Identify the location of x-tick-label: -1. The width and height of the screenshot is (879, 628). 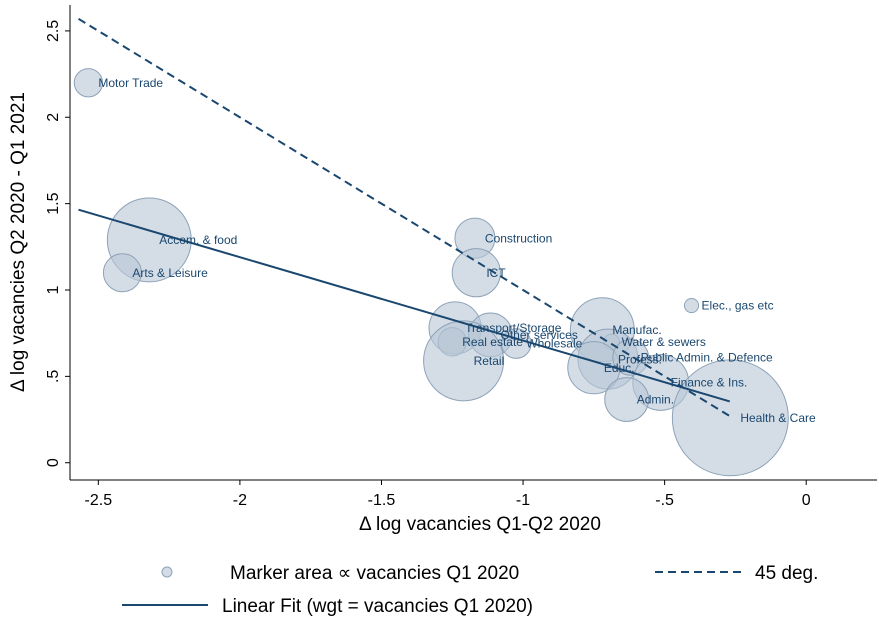
(523, 500).